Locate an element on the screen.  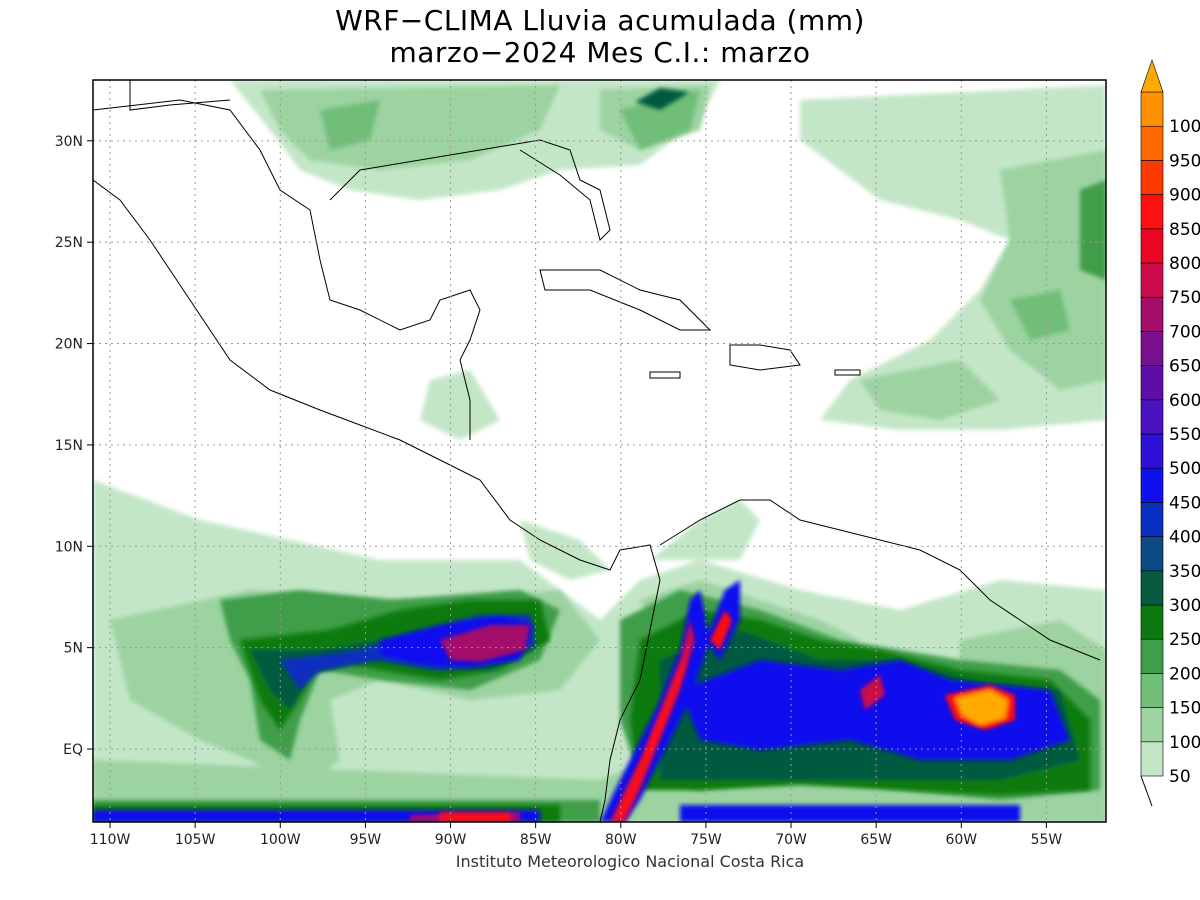
lon-tick-label: 105W is located at coordinates (195, 840).